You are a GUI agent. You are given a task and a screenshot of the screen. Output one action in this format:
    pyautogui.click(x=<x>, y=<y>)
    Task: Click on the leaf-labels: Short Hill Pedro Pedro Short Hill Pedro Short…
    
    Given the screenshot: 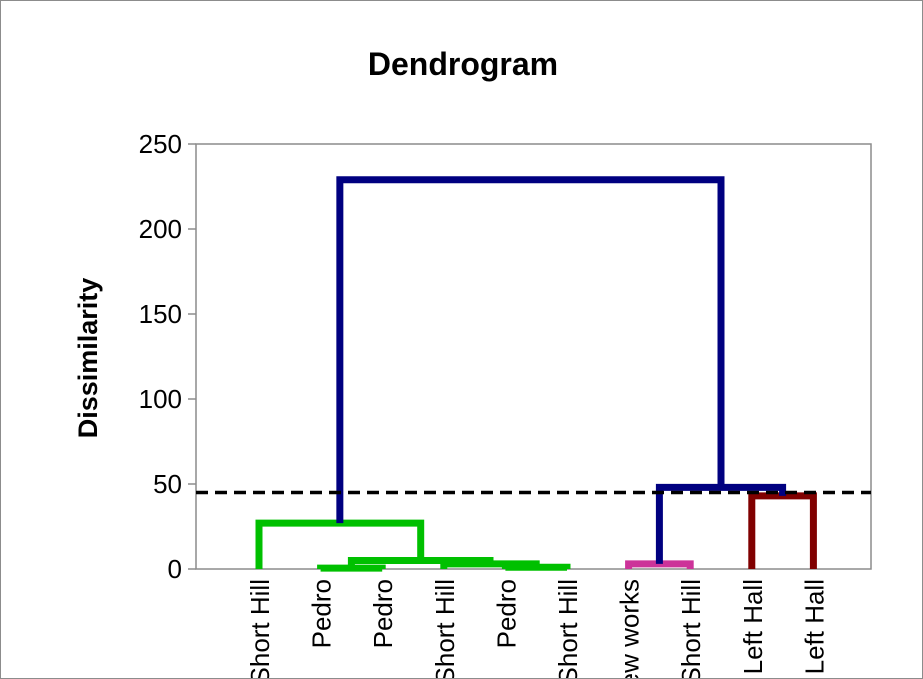 What is the action you would take?
    pyautogui.click(x=537, y=628)
    